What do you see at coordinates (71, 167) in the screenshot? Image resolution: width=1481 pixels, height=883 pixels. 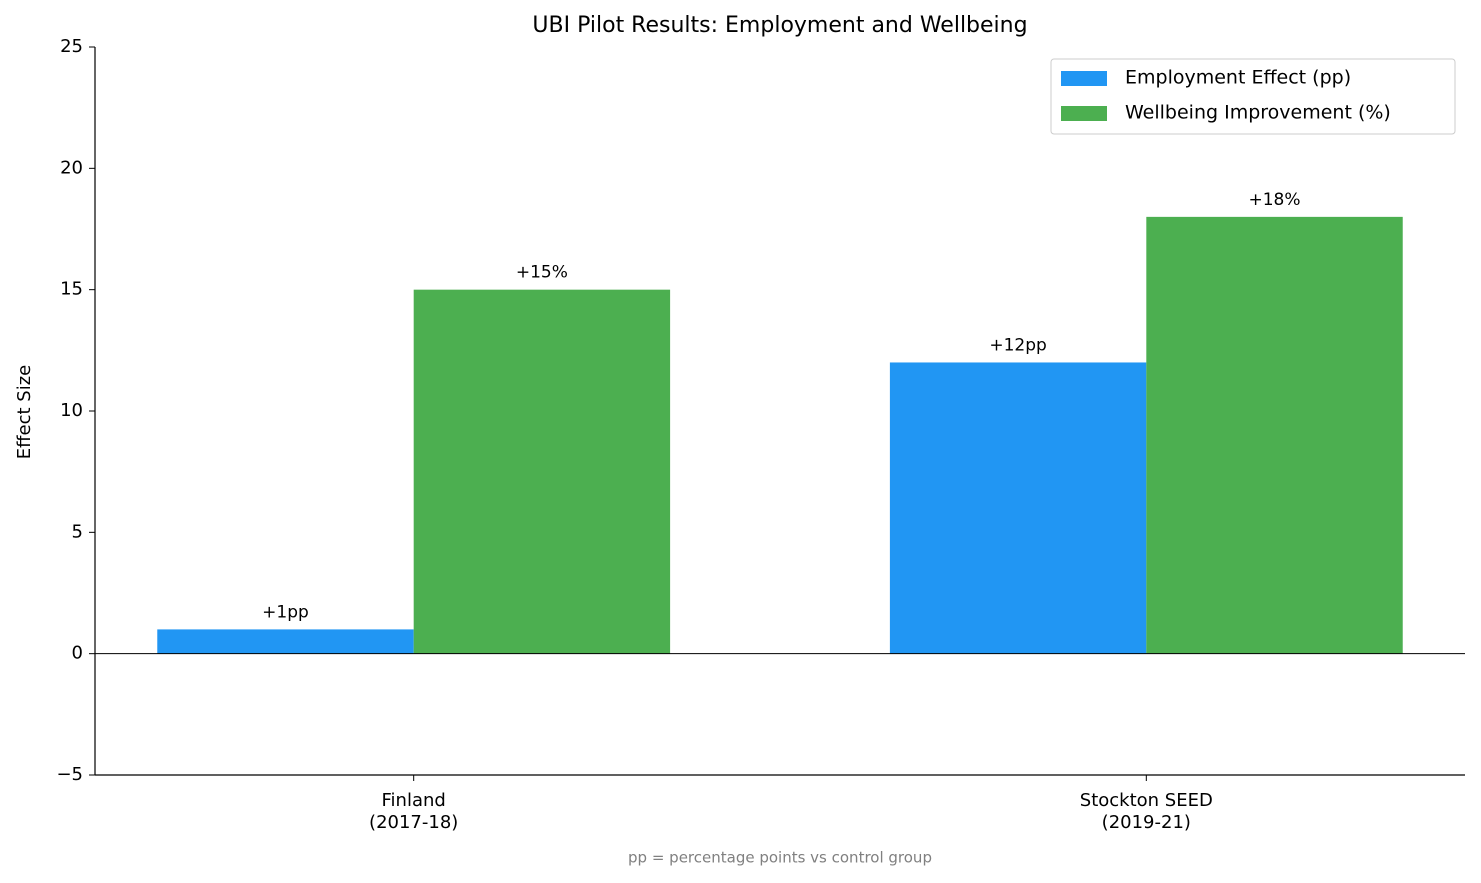 I see `y-tick-label: 20` at bounding box center [71, 167].